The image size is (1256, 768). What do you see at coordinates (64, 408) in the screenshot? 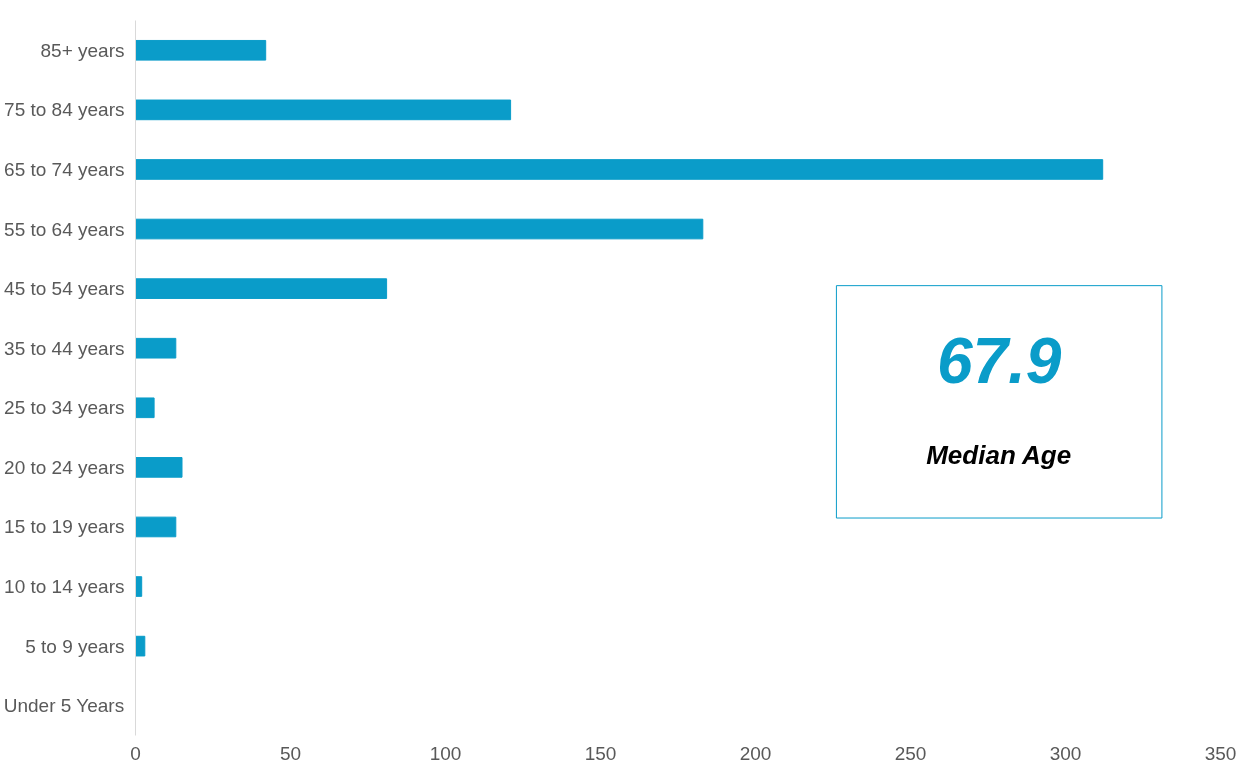
I see `y-tick-label: 25 to 34 years` at bounding box center [64, 408].